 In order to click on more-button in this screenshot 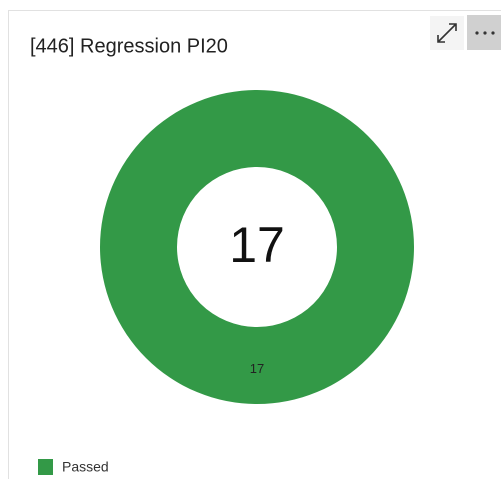, I will do `click(484, 32)`.